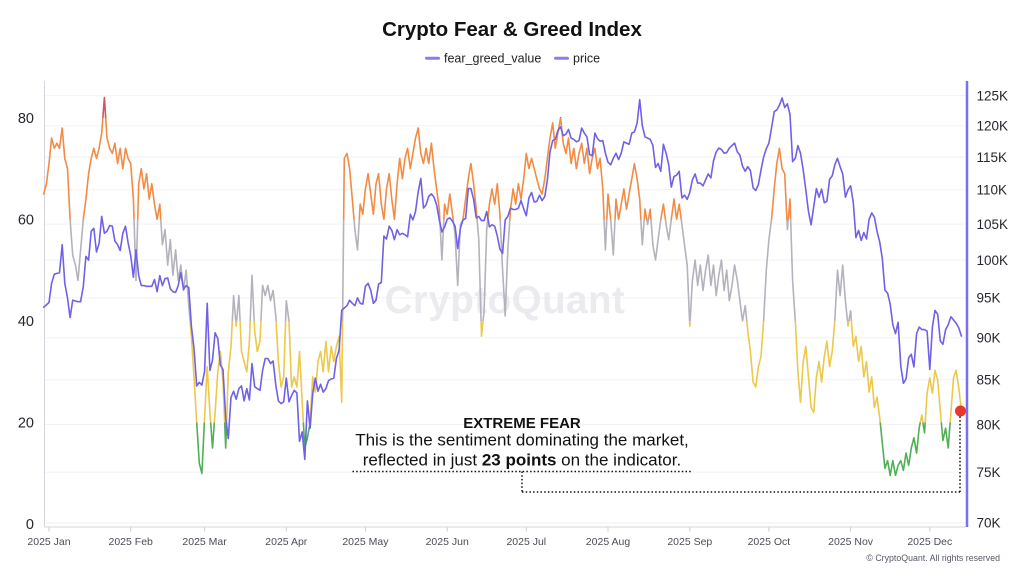 This screenshot has height=576, width=1024. What do you see at coordinates (992, 157) in the screenshot?
I see `svg-text: 115K` at bounding box center [992, 157].